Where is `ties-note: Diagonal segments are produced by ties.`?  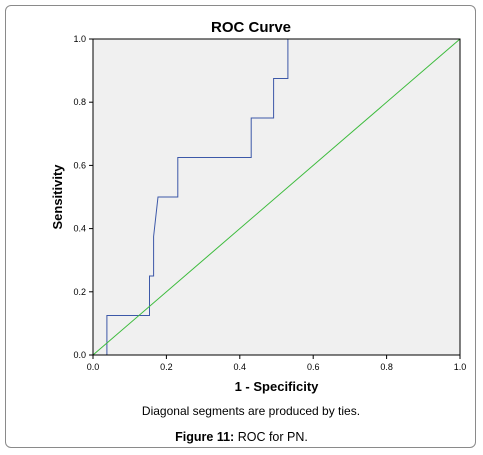 ties-note: Diagonal segments are produced by ties. is located at coordinates (251, 411).